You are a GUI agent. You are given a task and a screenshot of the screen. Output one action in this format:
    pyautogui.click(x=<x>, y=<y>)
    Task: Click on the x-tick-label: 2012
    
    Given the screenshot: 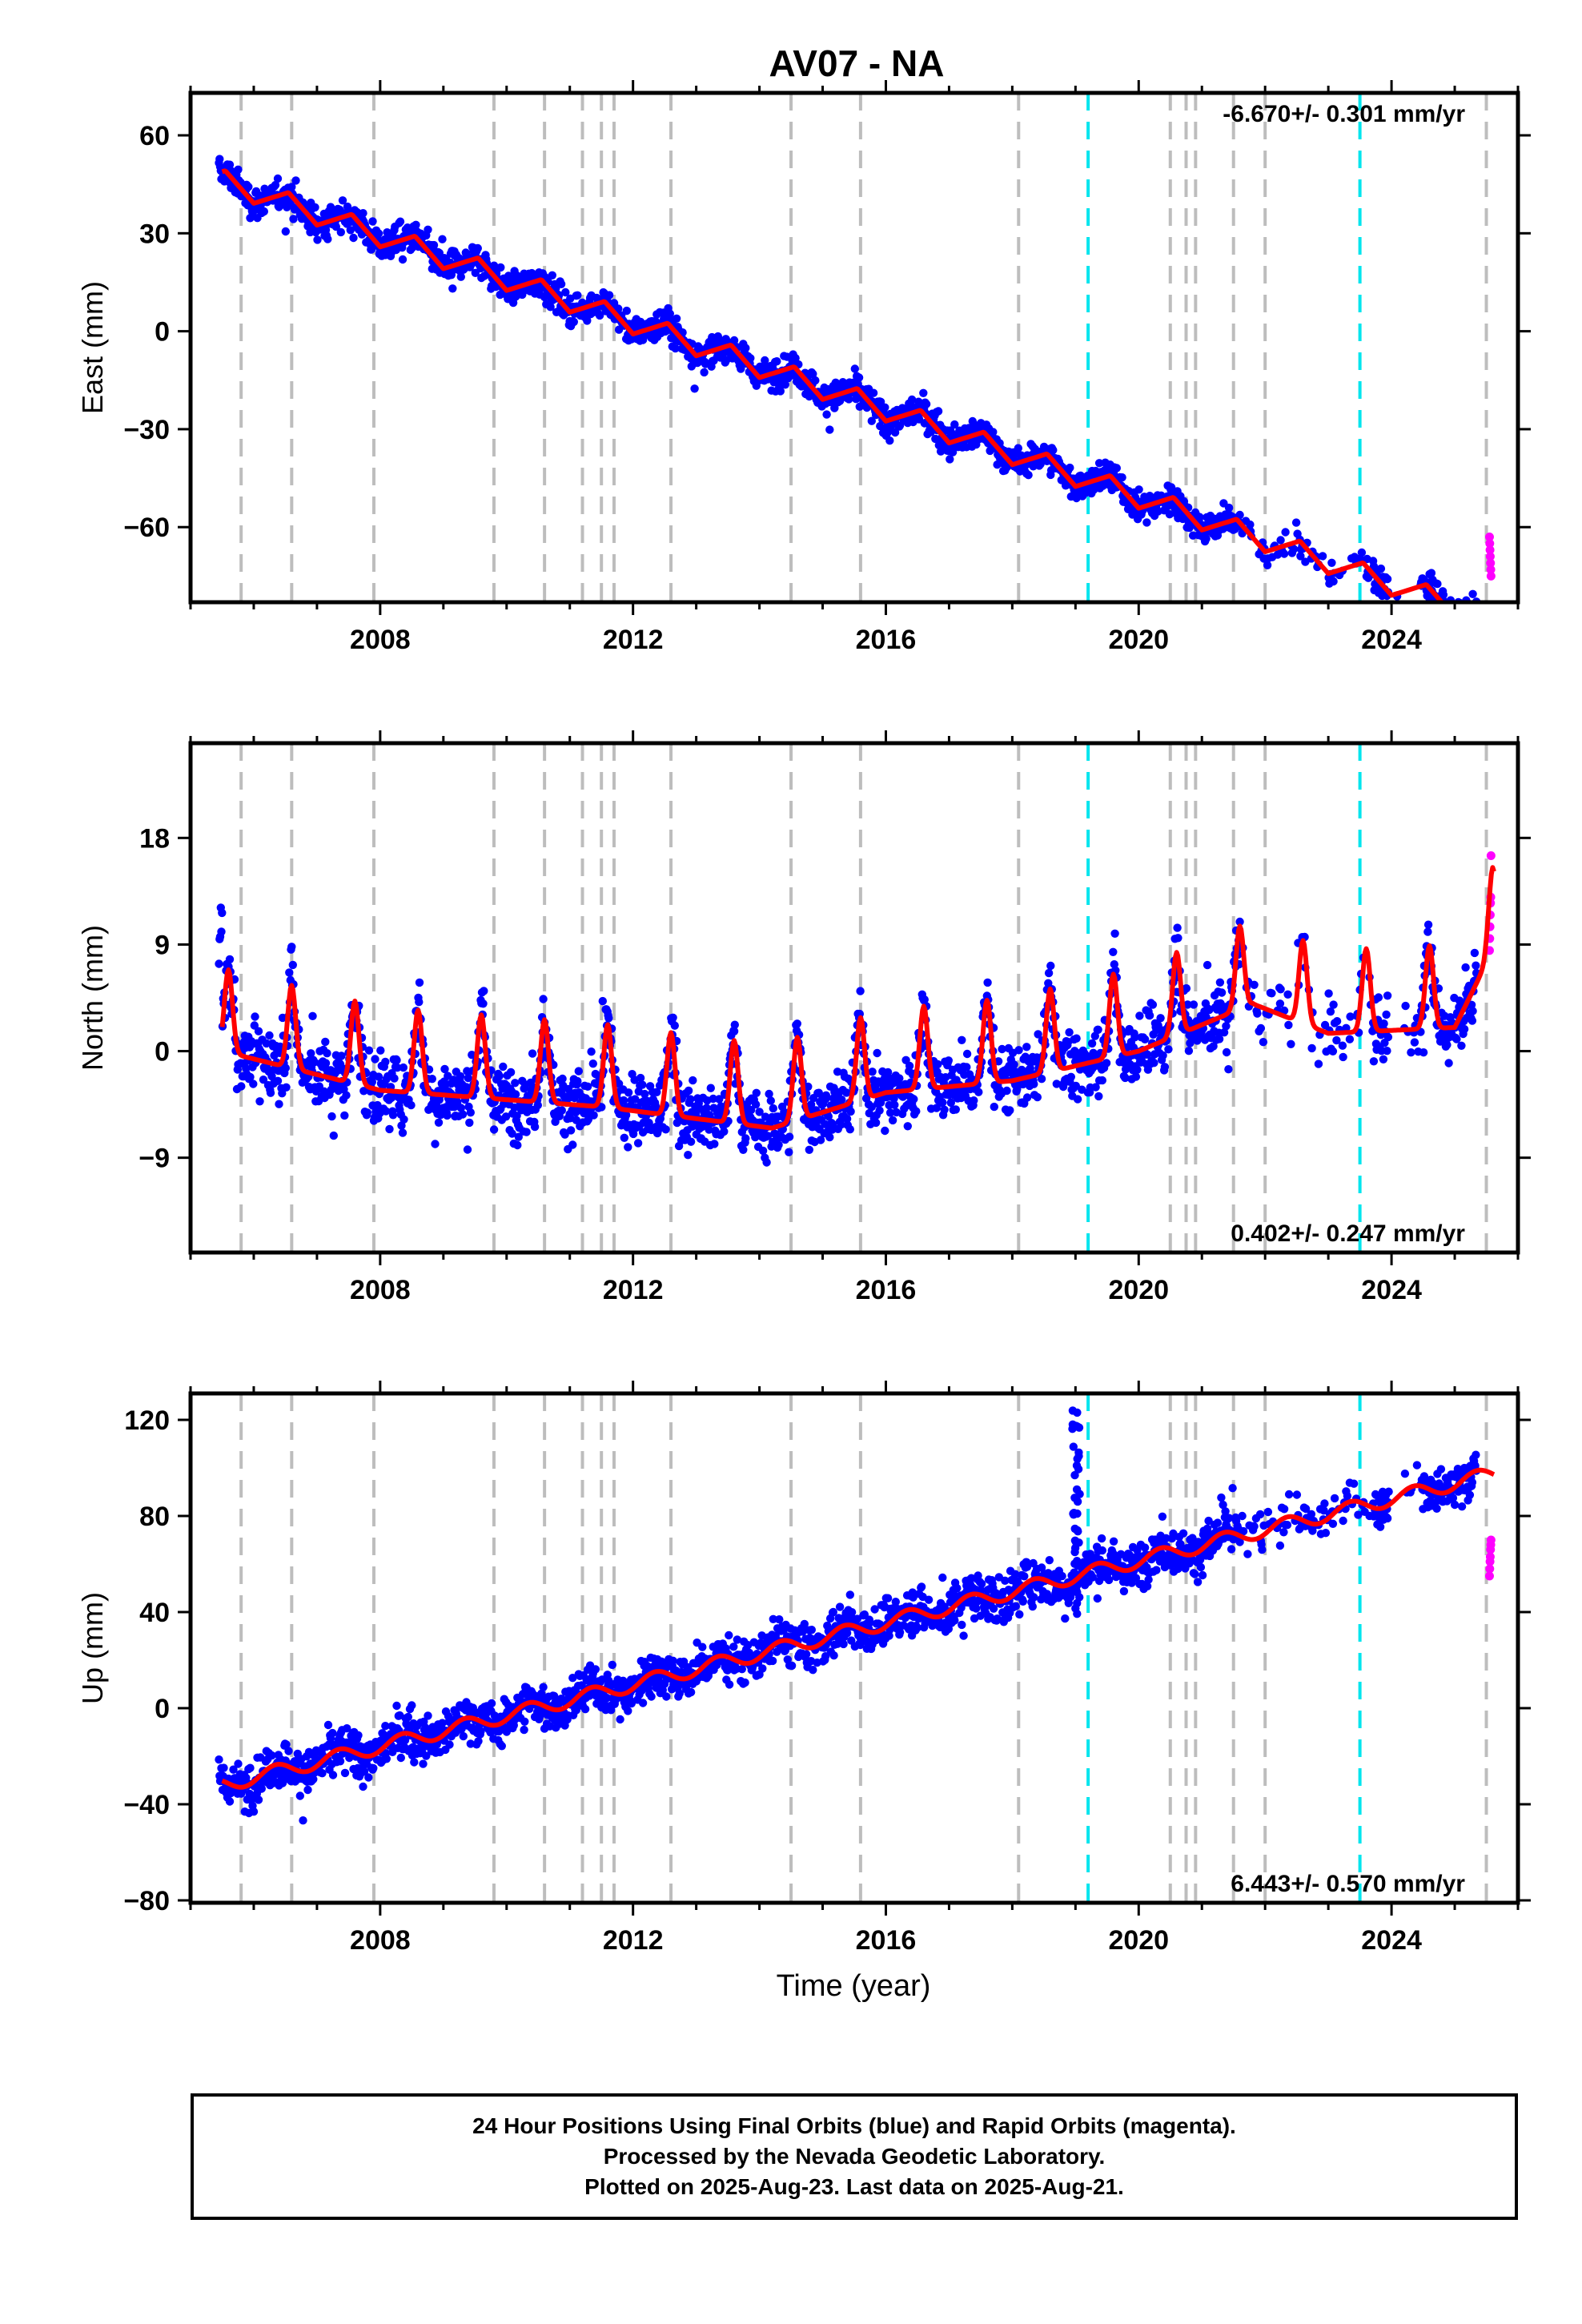 What is the action you would take?
    pyautogui.click(x=633, y=640)
    